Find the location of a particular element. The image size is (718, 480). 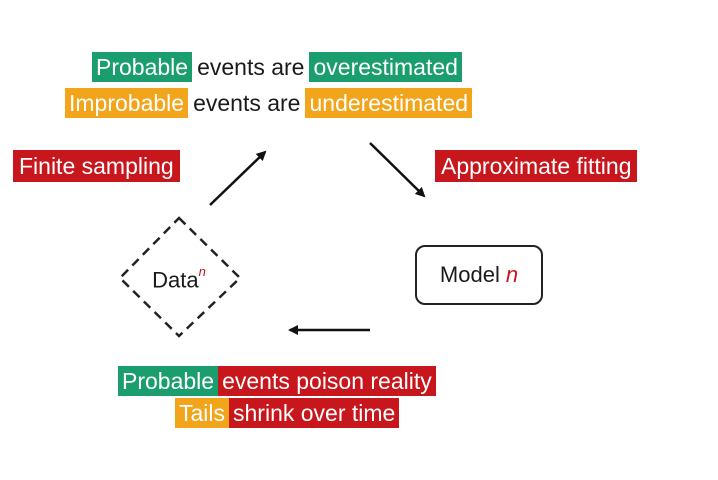

highlight-probable: Probable is located at coordinates (142, 67).